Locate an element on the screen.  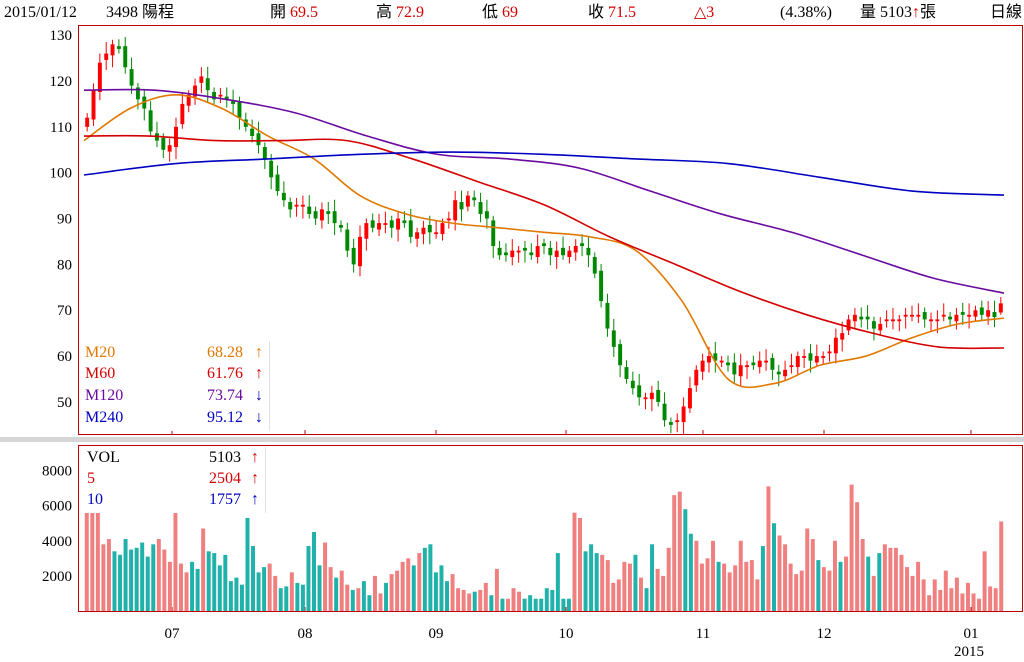
ma120-arrow: ↓ is located at coordinates (259, 395).